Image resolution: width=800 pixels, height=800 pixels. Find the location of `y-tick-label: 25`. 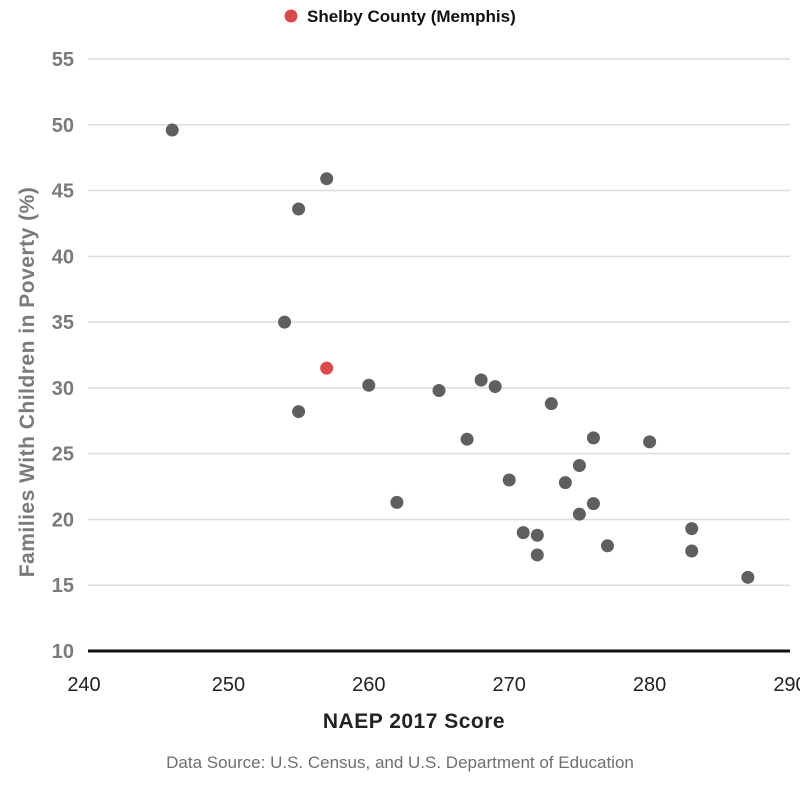

y-tick-label: 25 is located at coordinates (63, 455).